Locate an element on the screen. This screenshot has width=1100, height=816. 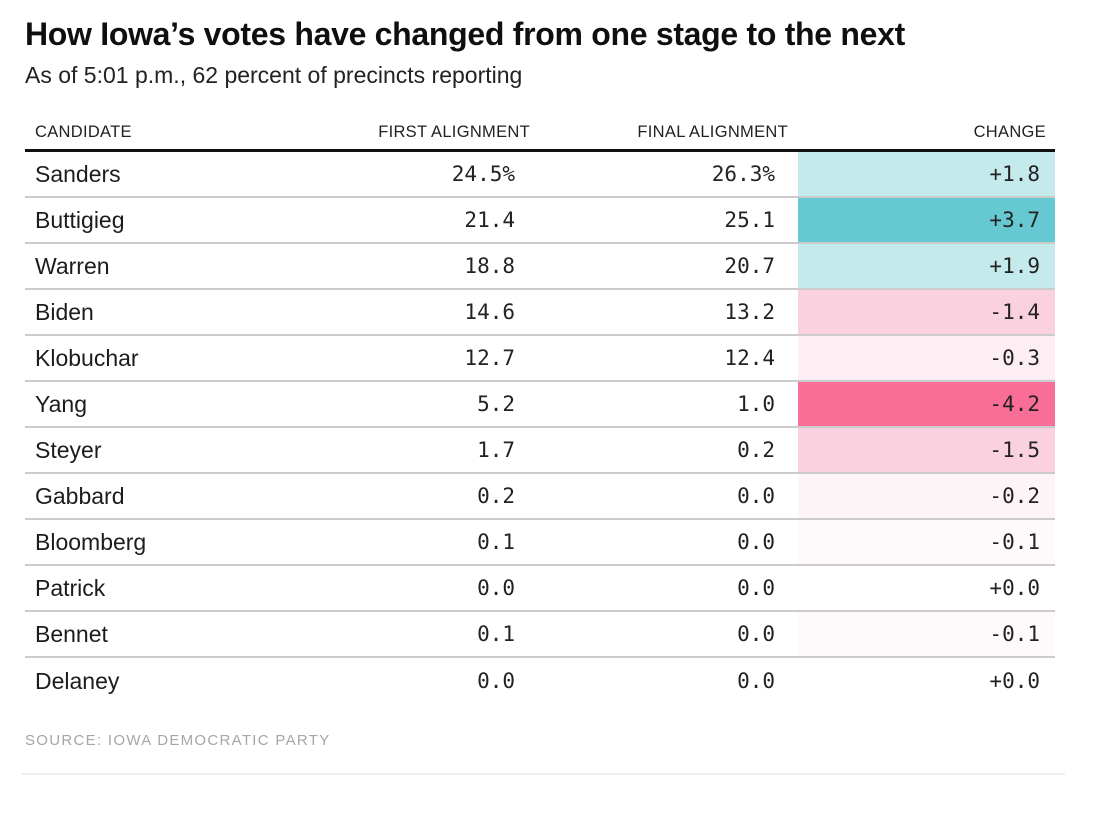
table-row-bennet: Bennet 0.1 0.0 -0.1 is located at coordinates (540, 635).